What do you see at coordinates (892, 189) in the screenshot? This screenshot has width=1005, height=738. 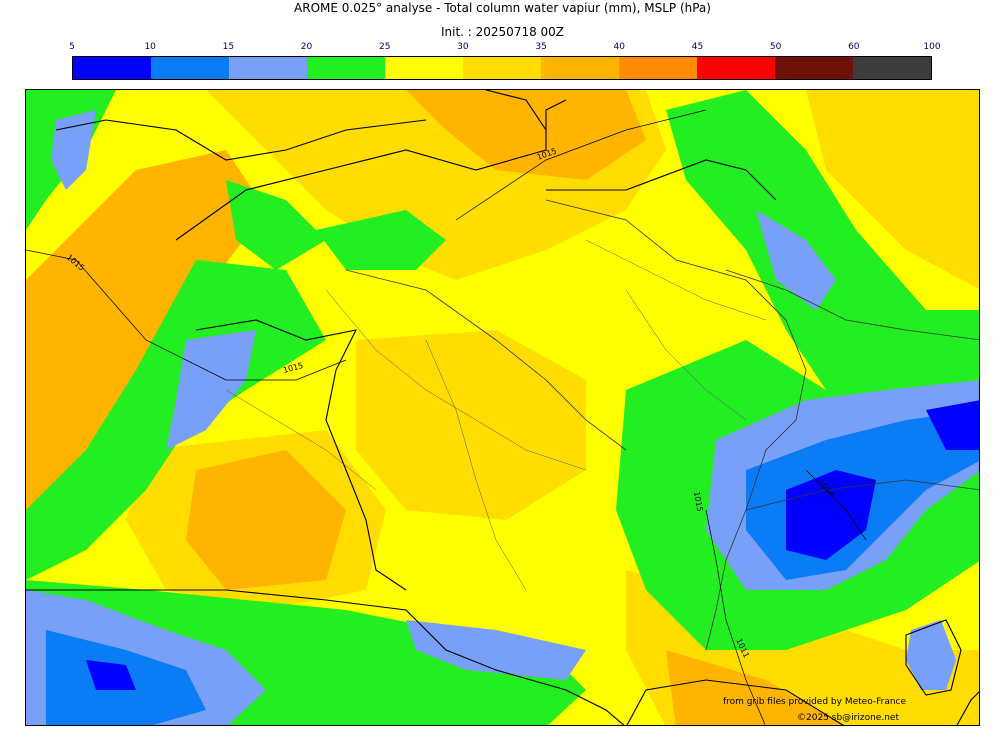 I see `field-30-35-northeast` at bounding box center [892, 189].